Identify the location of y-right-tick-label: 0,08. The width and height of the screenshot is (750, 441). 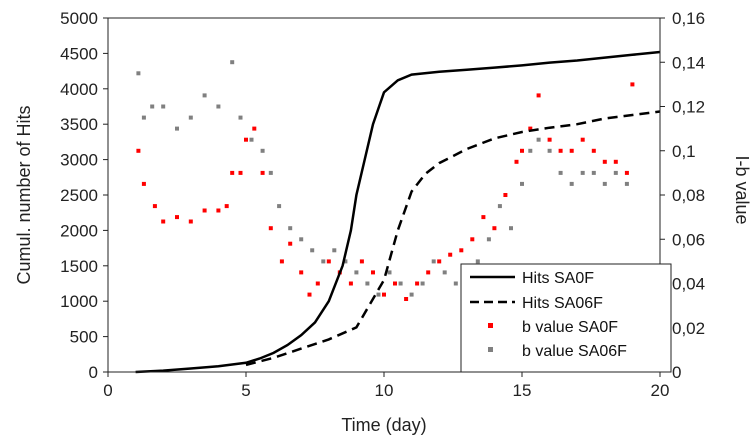
(688, 195).